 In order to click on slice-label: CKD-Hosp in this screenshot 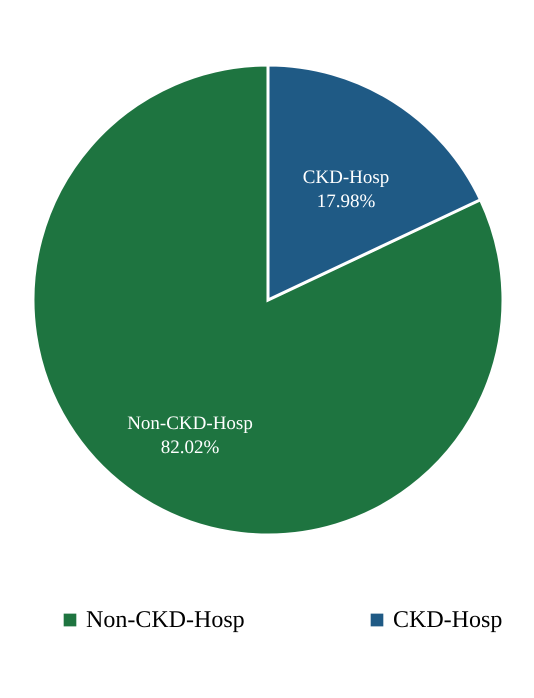, I will do `click(346, 177)`.